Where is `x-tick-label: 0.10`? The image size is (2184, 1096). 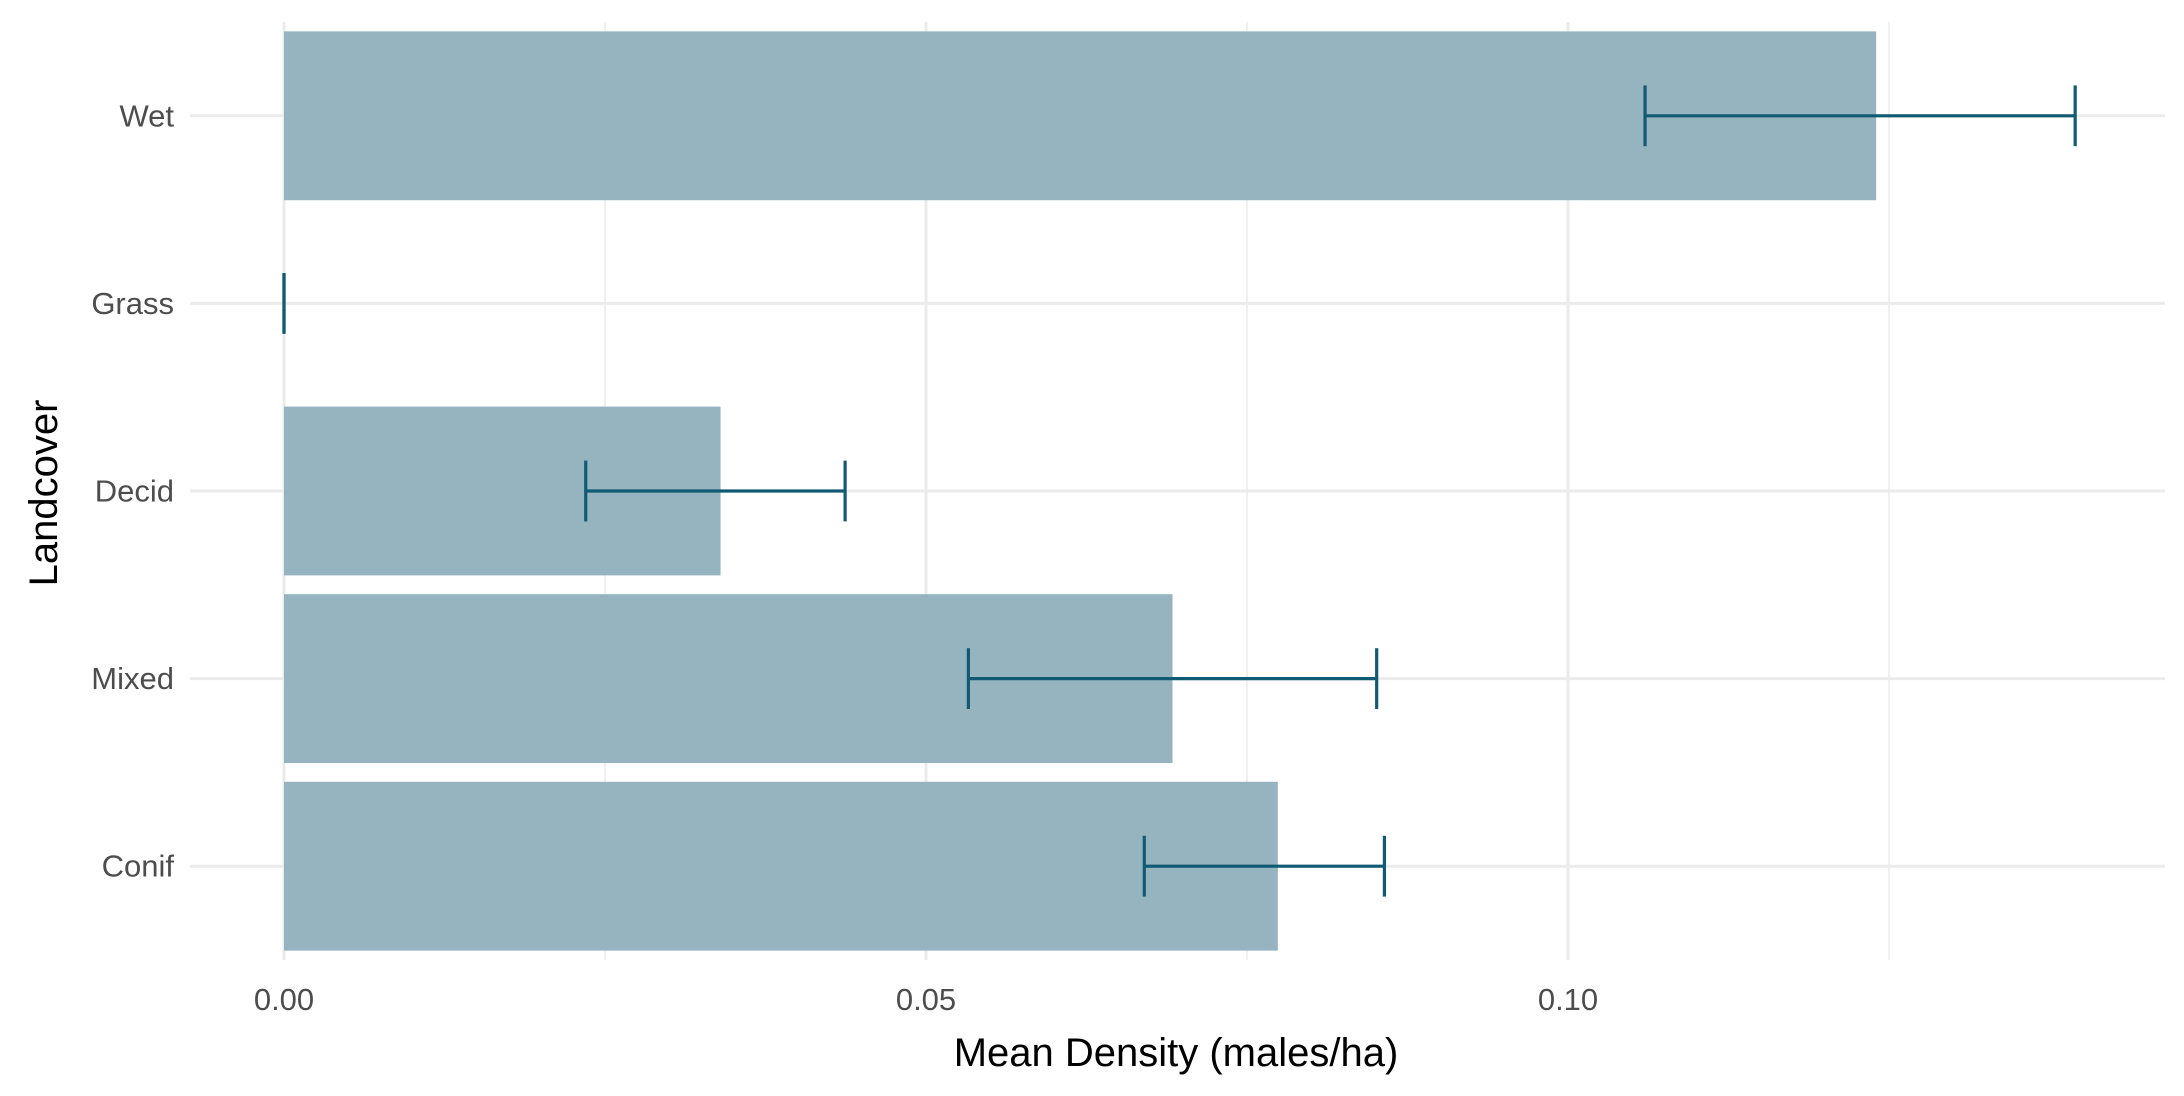
x-tick-label: 0.10 is located at coordinates (1568, 999).